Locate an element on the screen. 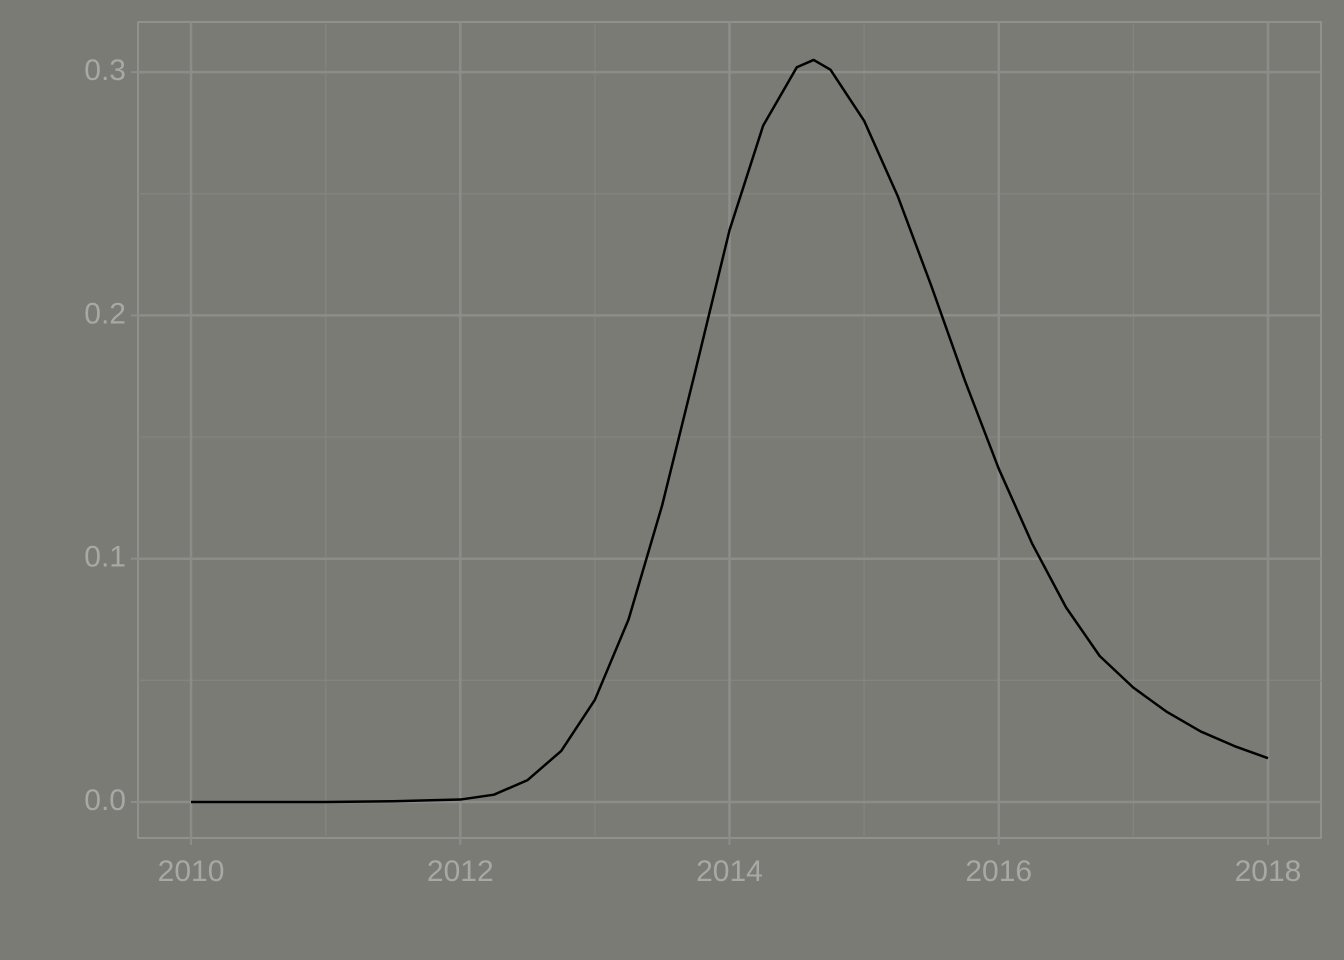  x-tick-label: 2014 is located at coordinates (729, 871).